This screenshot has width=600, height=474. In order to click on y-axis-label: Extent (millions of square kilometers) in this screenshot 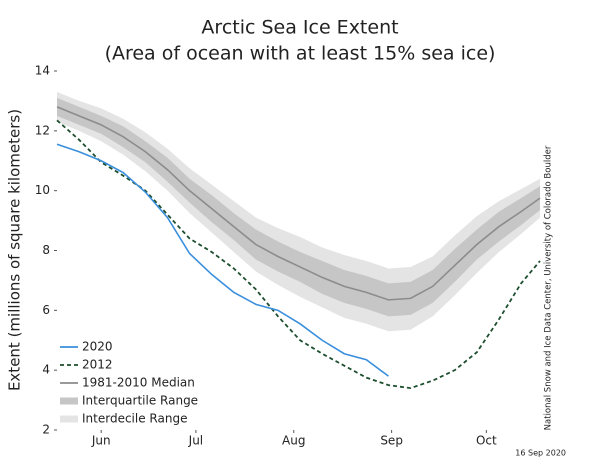, I will do `click(15, 250)`.